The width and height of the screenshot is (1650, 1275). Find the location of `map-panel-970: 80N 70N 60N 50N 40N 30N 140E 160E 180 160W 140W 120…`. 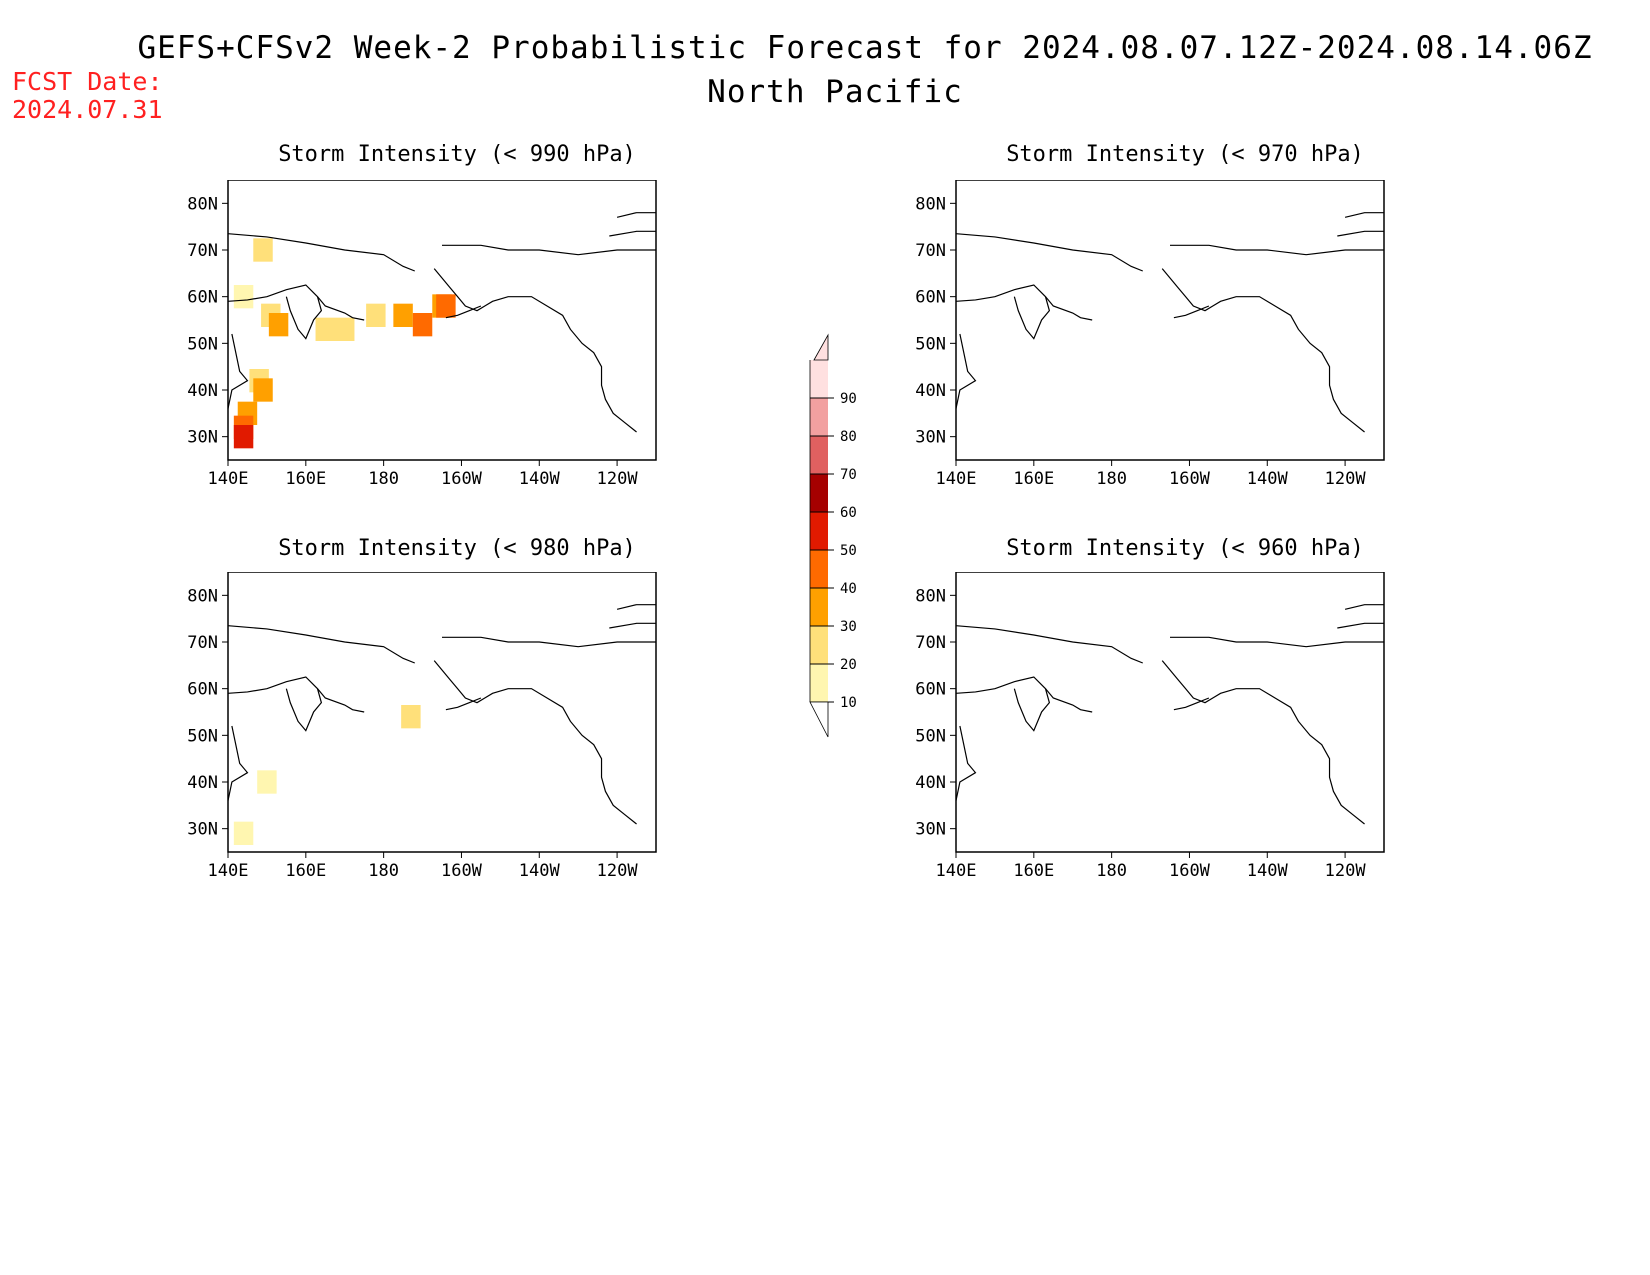

map-panel-970: 80N 70N 60N 50N 40N 30N 140E 160E 180 160W 140W 120… is located at coordinates (1150, 334).